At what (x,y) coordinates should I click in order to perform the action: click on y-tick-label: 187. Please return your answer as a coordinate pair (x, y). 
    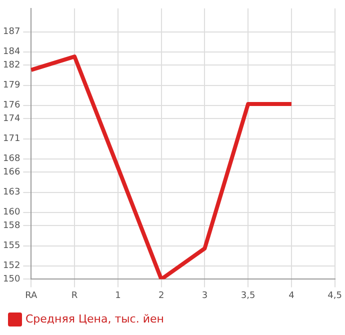
    Looking at the image, I should click on (11, 32).